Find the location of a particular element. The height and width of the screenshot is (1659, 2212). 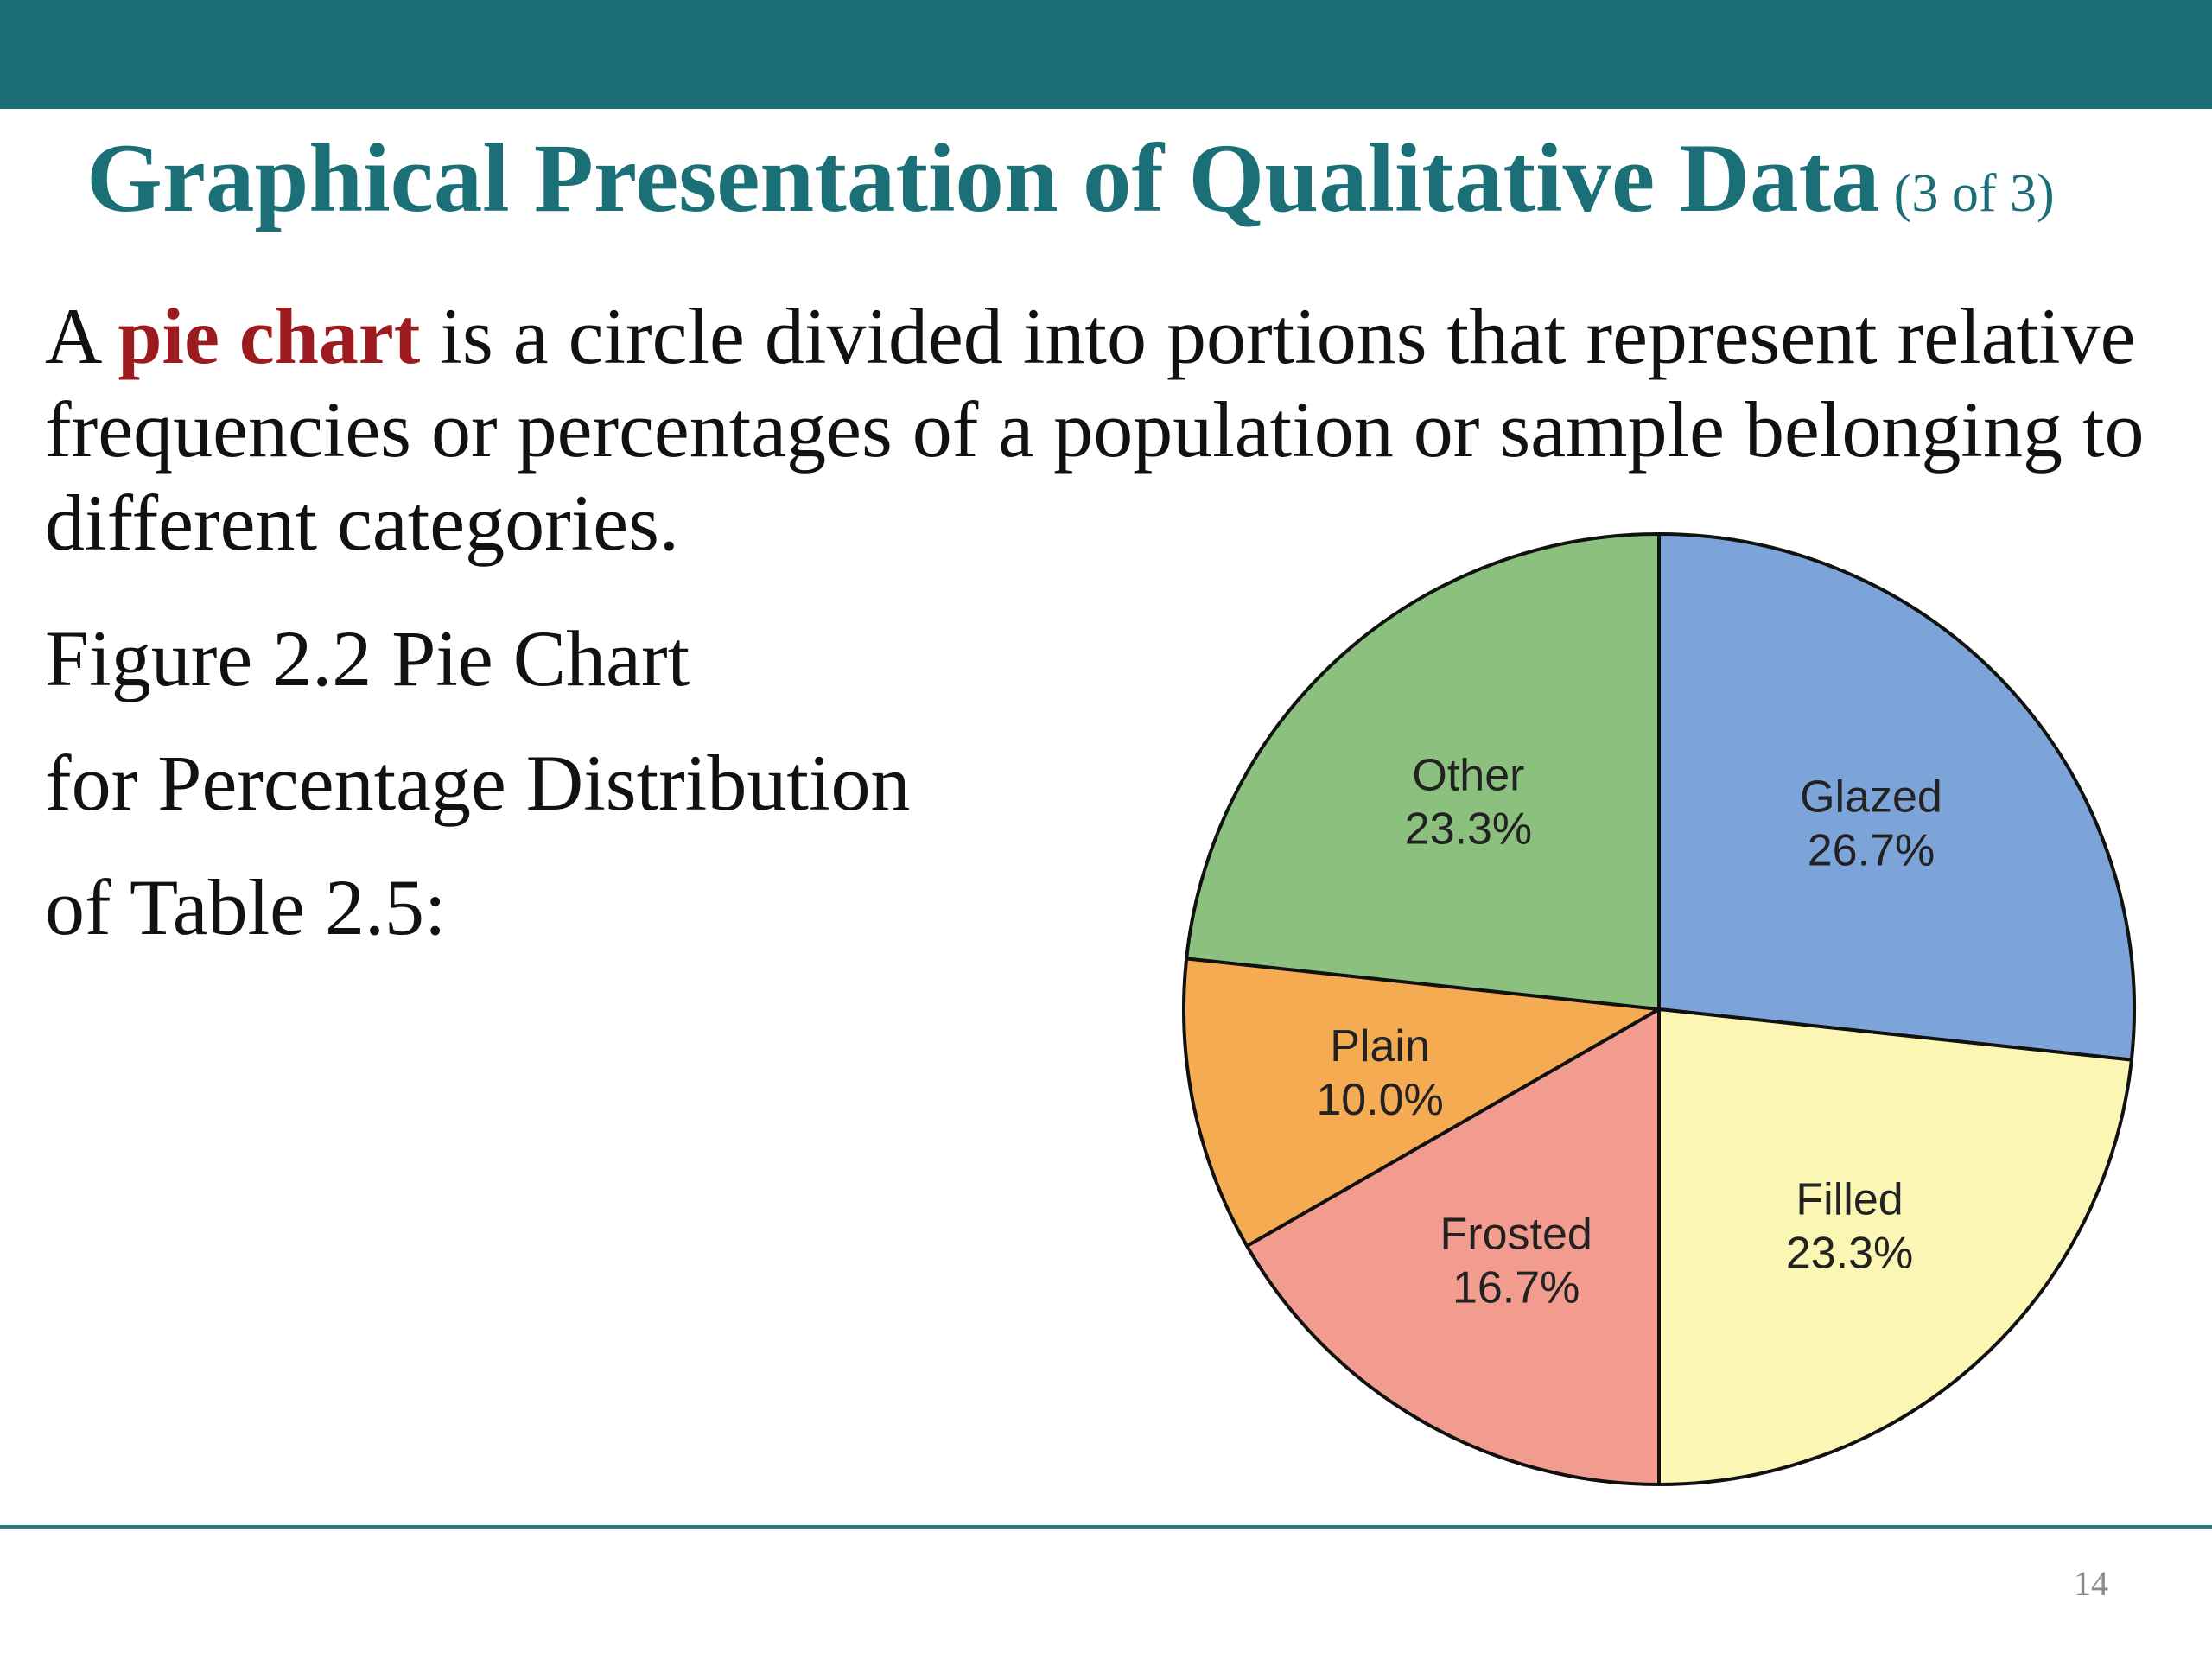

pie-label-glazed-value: 26.7% is located at coordinates (1871, 850).